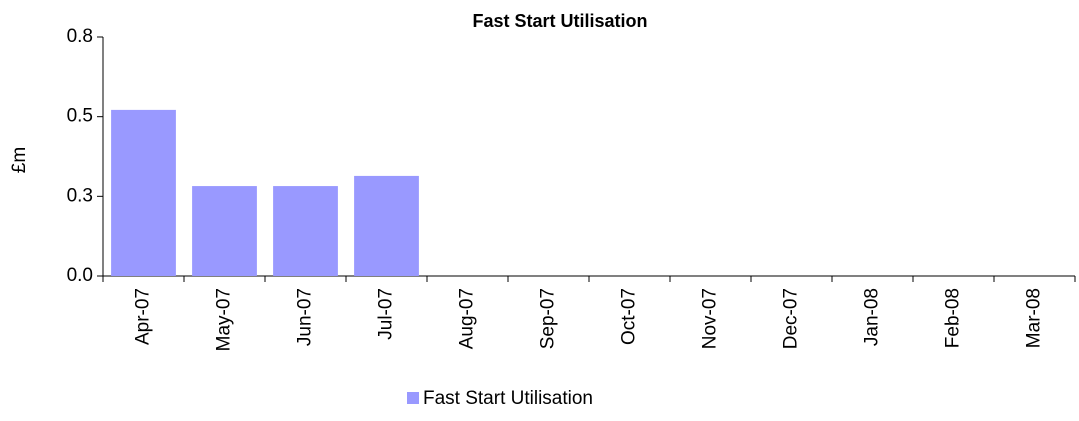 This screenshot has height=421, width=1079. Describe the element at coordinates (305, 317) in the screenshot. I see `x-tick-label: Jun-07` at that location.